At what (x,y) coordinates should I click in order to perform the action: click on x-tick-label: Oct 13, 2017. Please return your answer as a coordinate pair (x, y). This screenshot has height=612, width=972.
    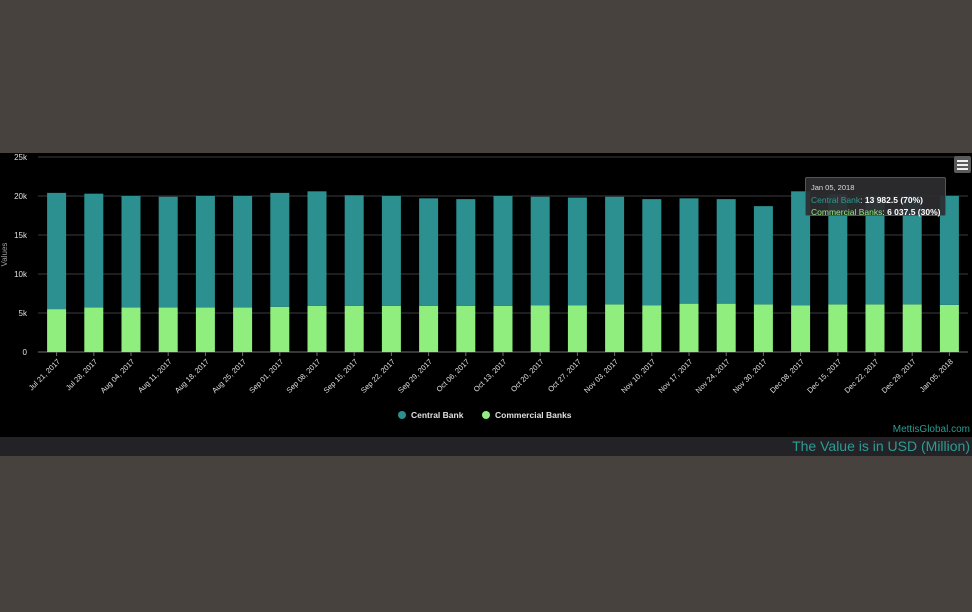
    Looking at the image, I should click on (490, 375).